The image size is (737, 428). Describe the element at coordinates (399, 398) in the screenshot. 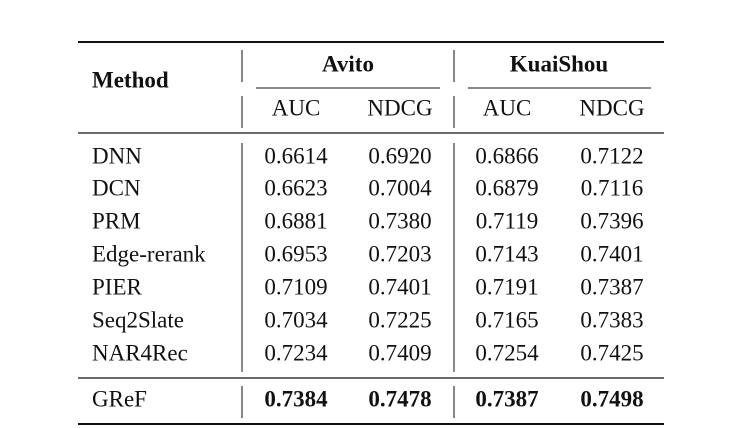

I see `metric-value: 0.7478` at that location.